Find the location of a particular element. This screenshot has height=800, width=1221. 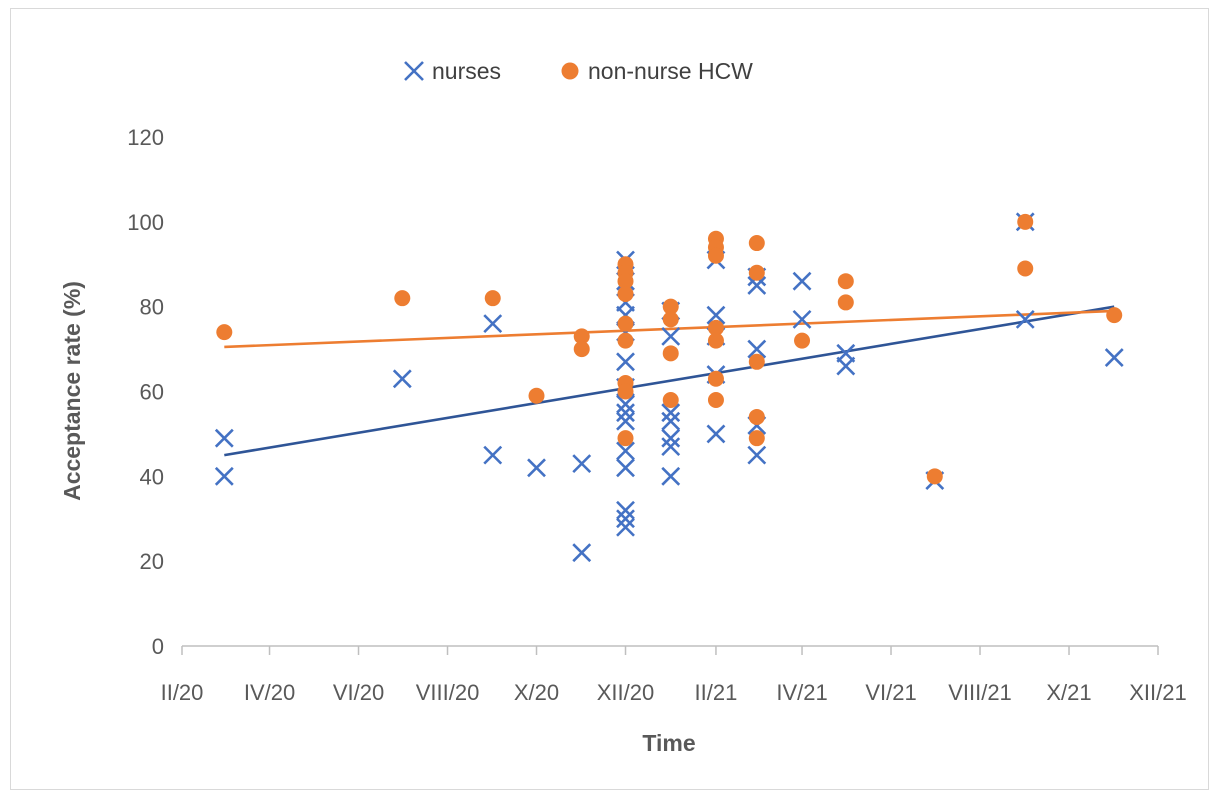

legend-x-marker is located at coordinates (414, 71).